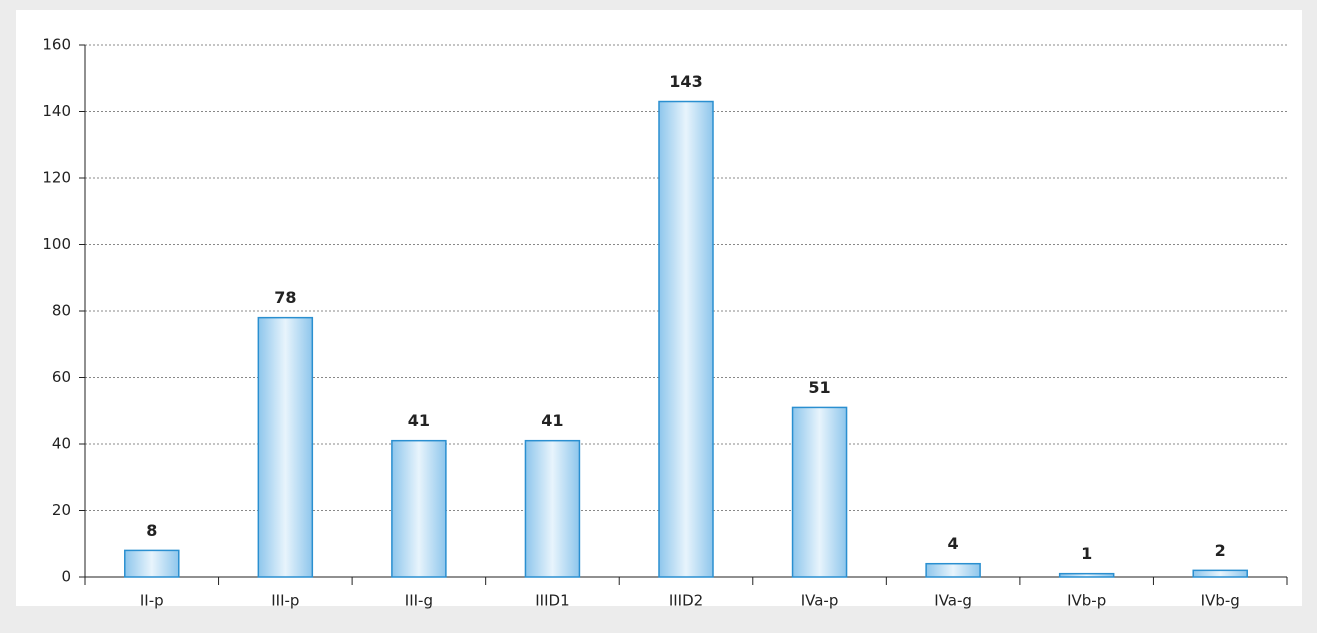 This screenshot has height=633, width=1317. Describe the element at coordinates (419, 601) in the screenshot. I see `x-tick-label: III-g` at that location.